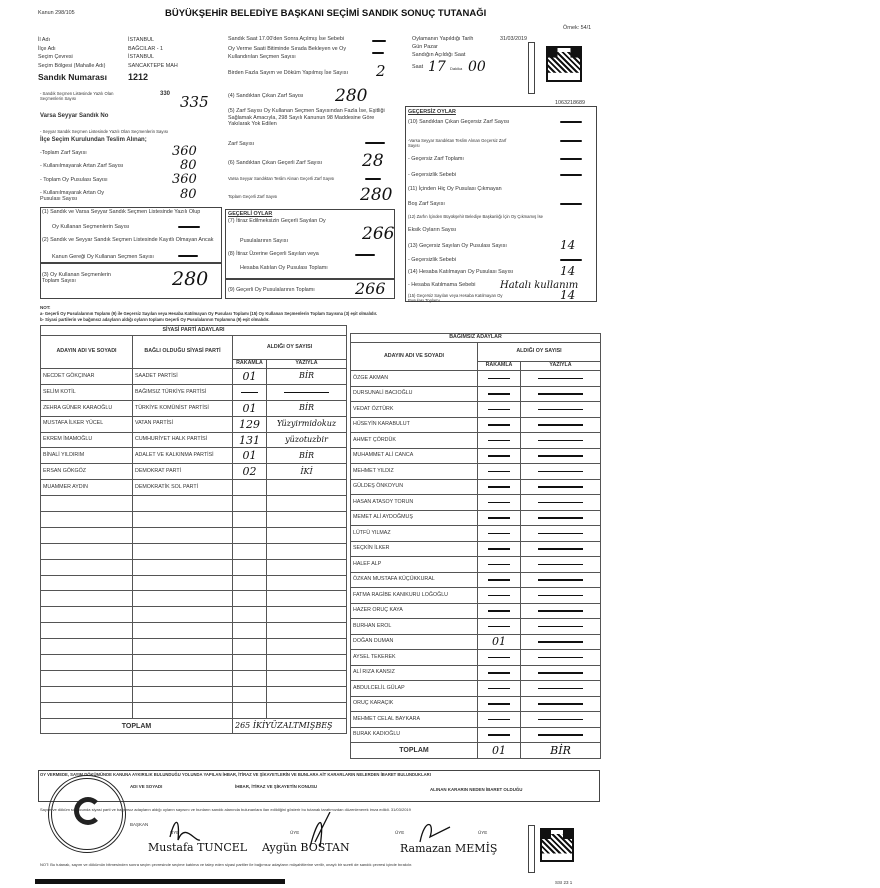  Describe the element at coordinates (414, 688) in the screenshot. I see `candidate-name: ABDULCELİL GÜLAP` at that location.